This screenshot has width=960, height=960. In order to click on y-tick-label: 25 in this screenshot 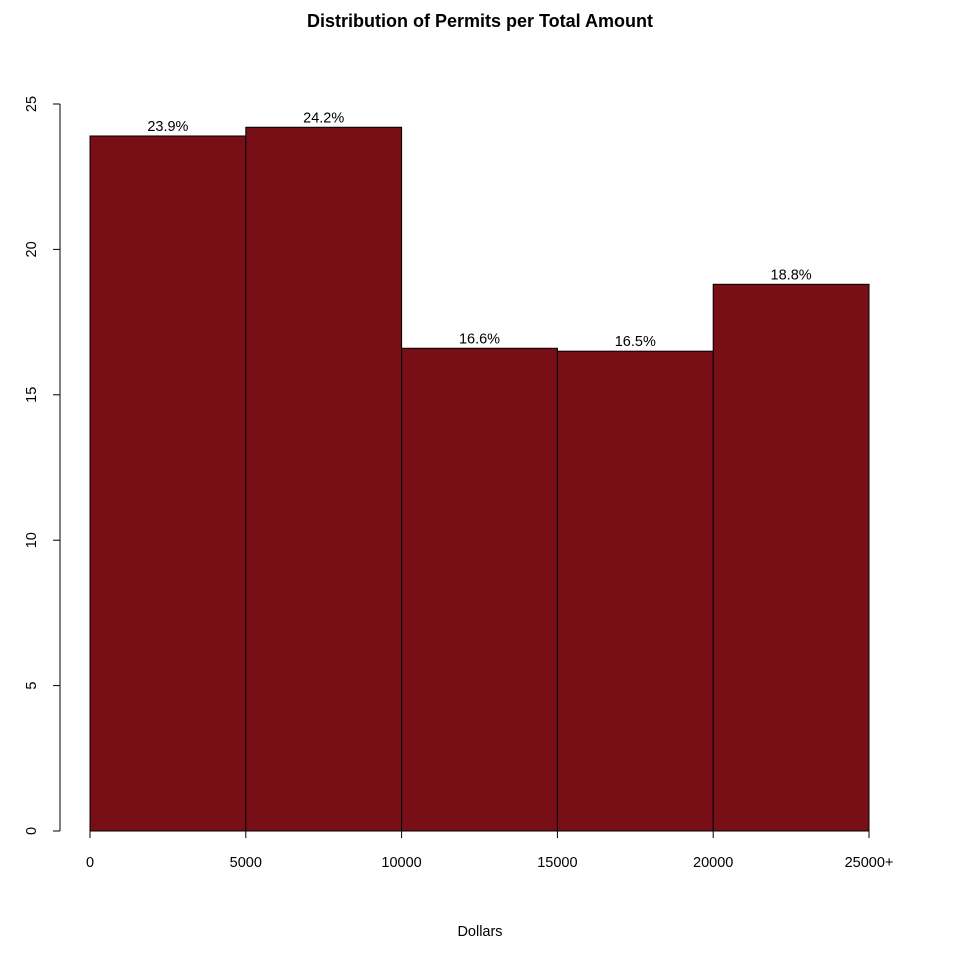, I will do `click(32, 104)`.